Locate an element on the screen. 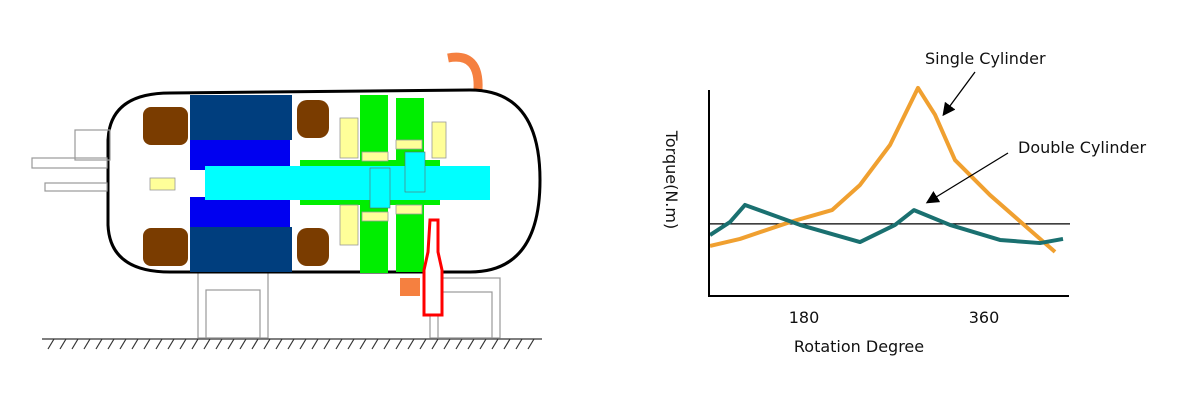 This screenshot has height=400, width=1200. eccentrics is located at coordinates (397, 180).